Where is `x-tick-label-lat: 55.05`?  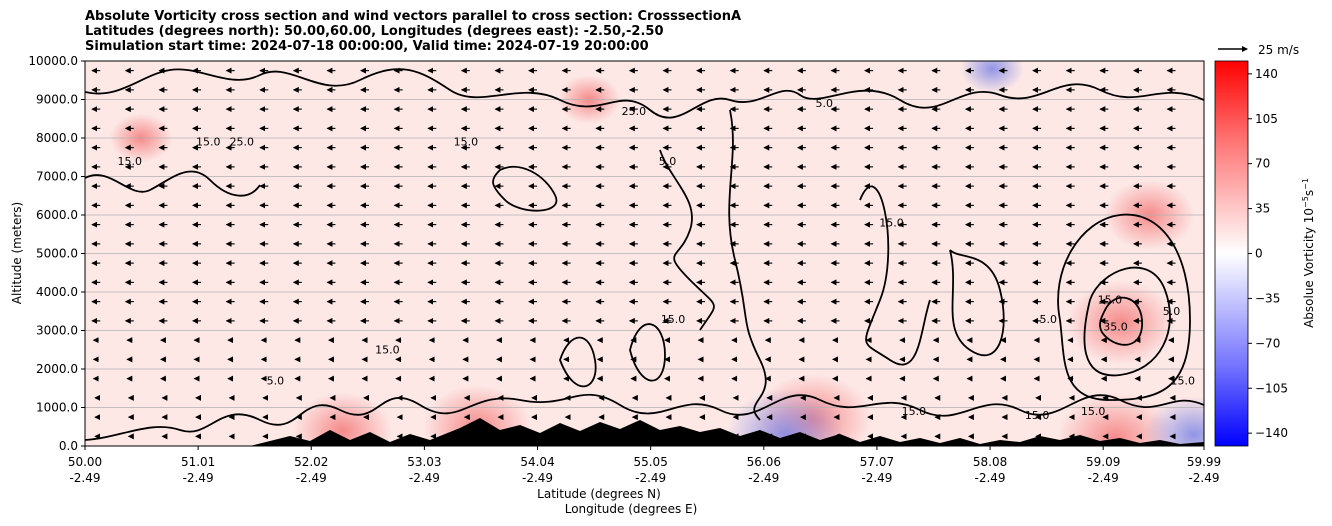 x-tick-label-lat: 55.05 is located at coordinates (650, 462).